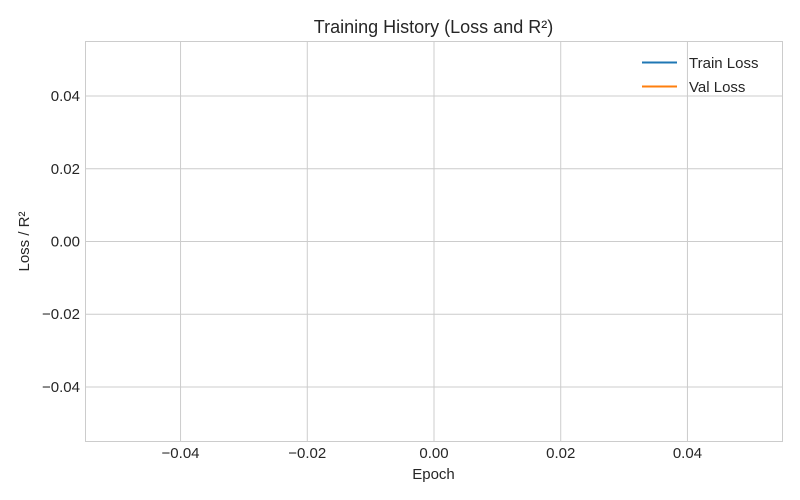 The width and height of the screenshot is (800, 500). Describe the element at coordinates (700, 75) in the screenshot. I see `legend: Train Loss Val Loss` at that location.